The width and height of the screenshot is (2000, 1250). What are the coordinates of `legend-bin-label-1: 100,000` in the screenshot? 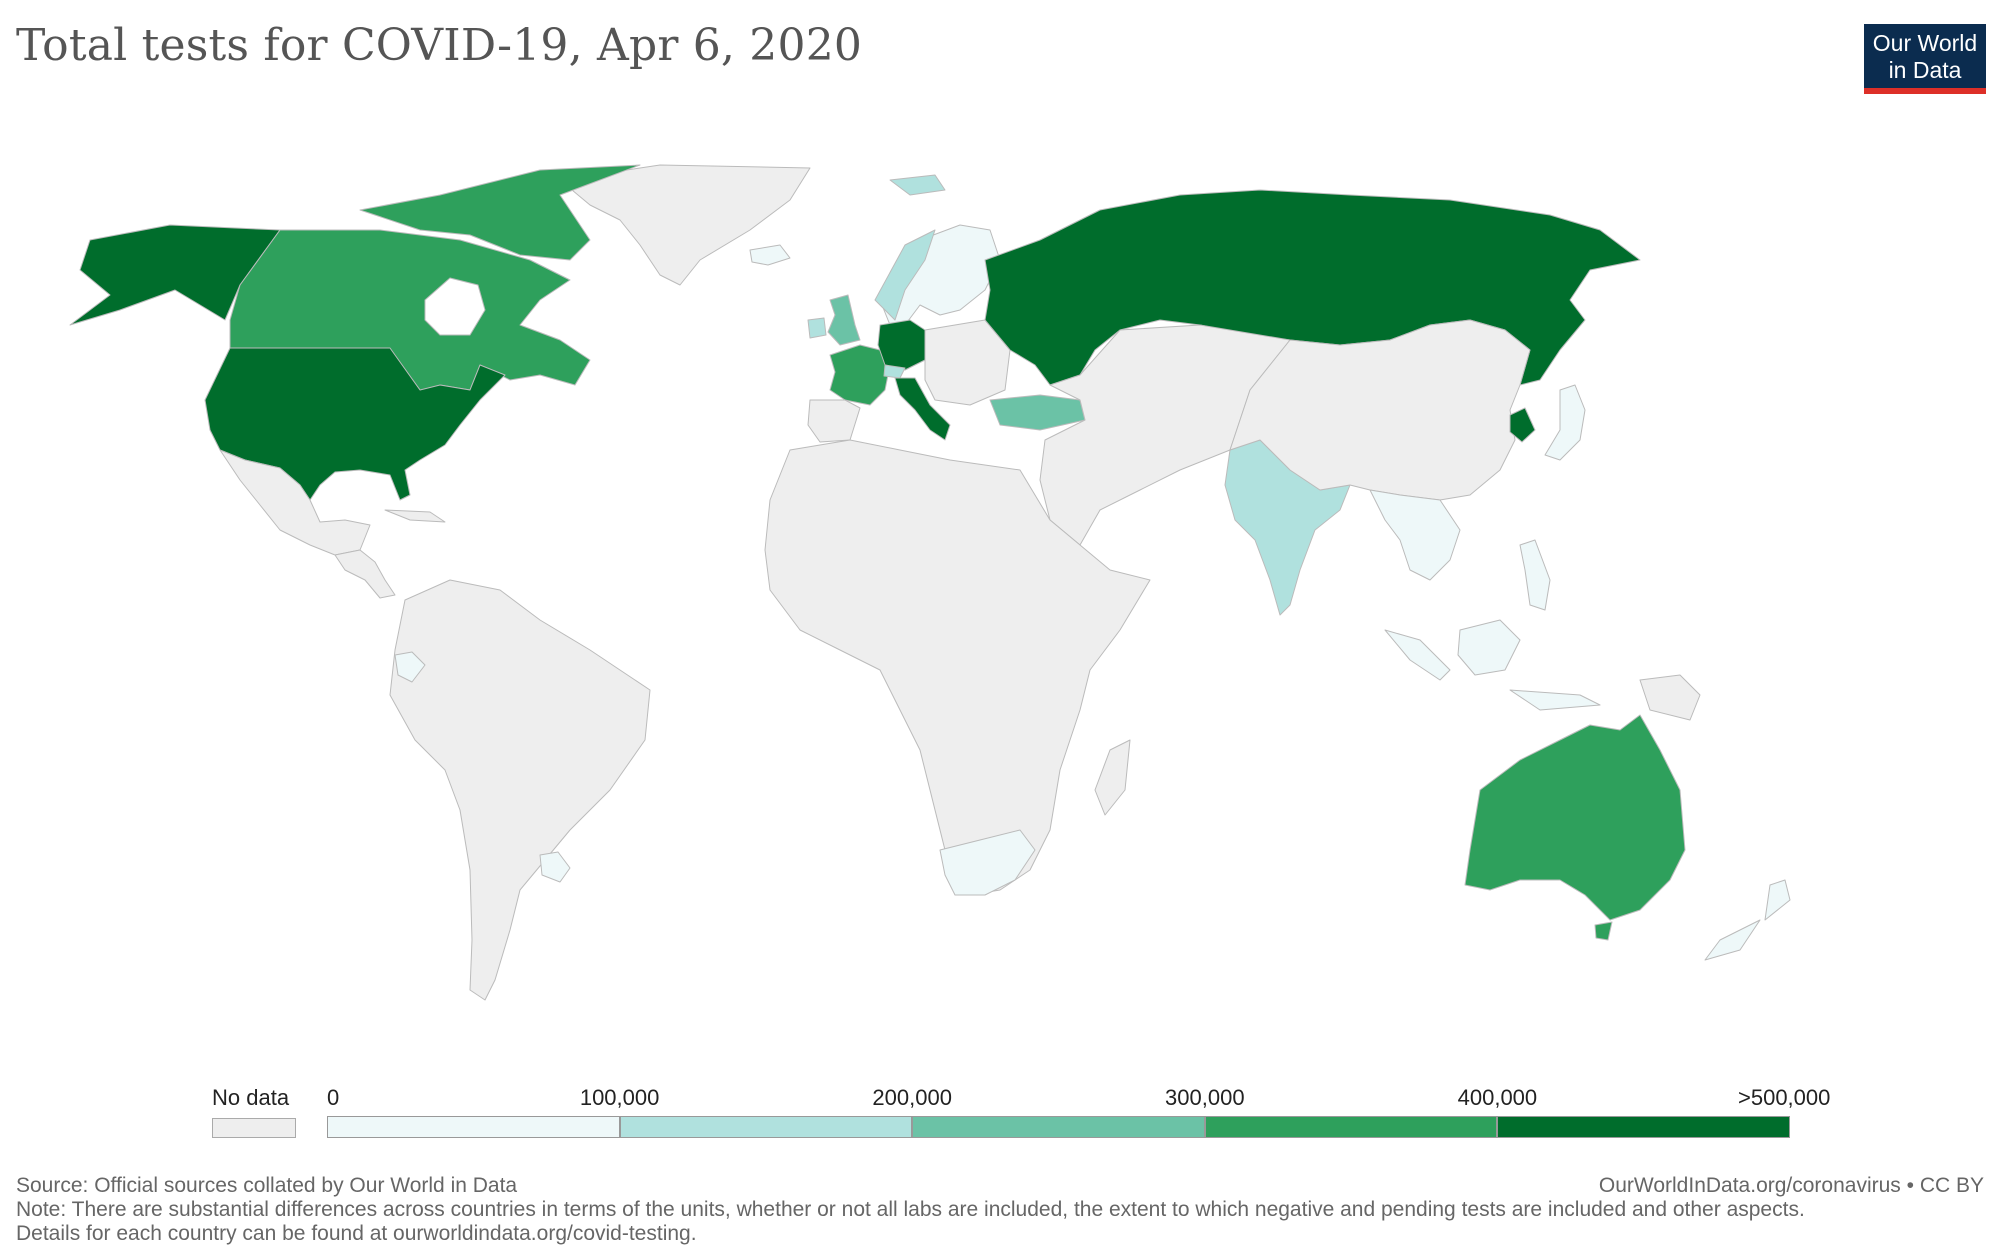 It's located at (619, 1097).